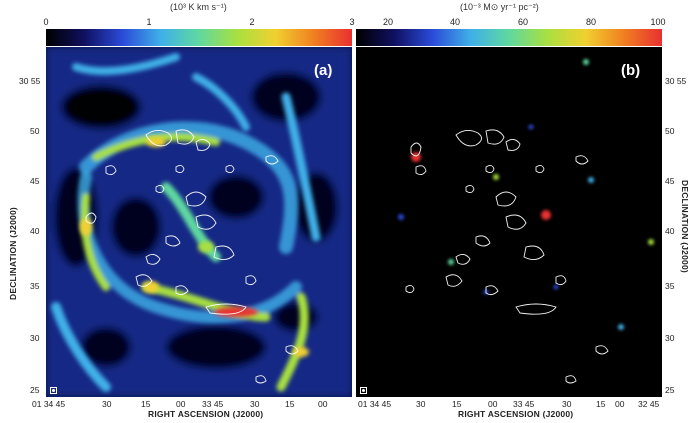  I want to click on dec-axis-title-left: DECLINATION (J2000), so click(13, 253).